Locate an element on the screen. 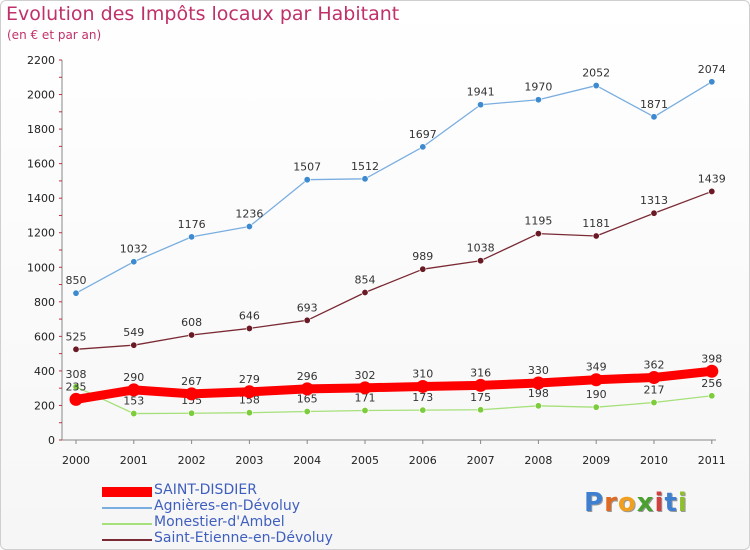 This screenshot has width=750, height=550. data-label: 165 is located at coordinates (307, 399).